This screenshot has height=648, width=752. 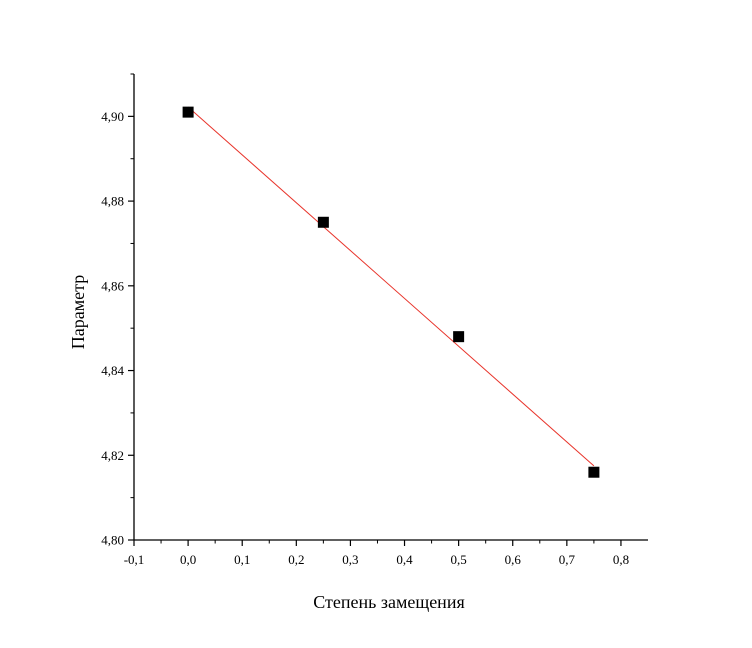 What do you see at coordinates (404, 559) in the screenshot?
I see `x-tick-label: 0,4` at bounding box center [404, 559].